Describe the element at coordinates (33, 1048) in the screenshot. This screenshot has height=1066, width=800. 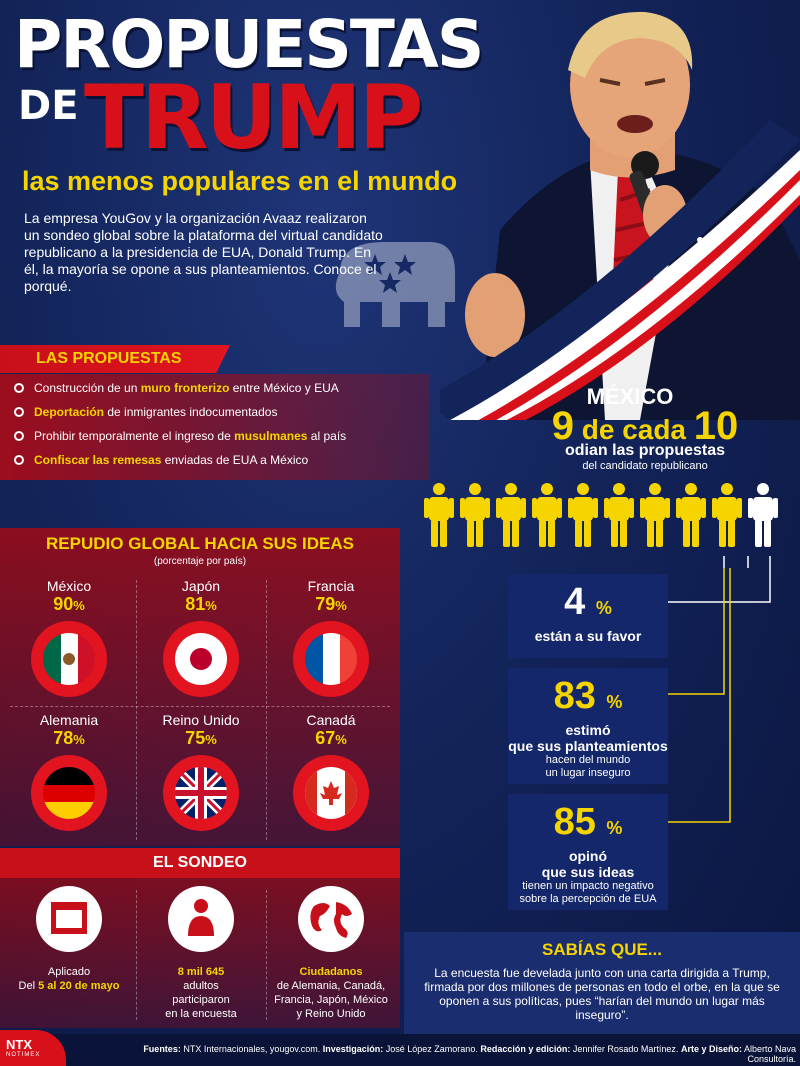
I see `ntx-logo: NTX NOTIMEX` at that location.